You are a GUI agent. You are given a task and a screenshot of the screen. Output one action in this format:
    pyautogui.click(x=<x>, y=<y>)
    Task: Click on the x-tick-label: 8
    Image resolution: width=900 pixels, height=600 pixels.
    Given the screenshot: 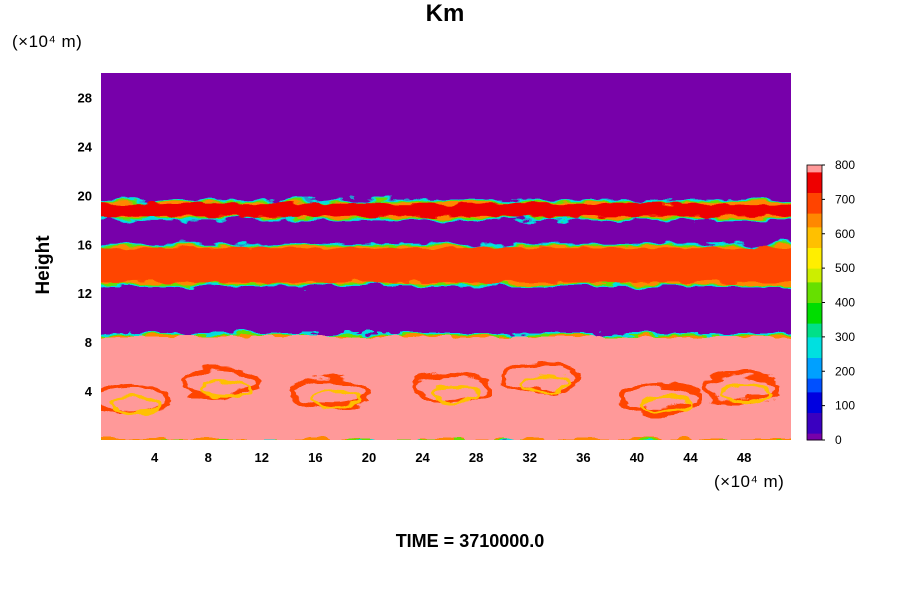 What is the action you would take?
    pyautogui.click(x=208, y=457)
    